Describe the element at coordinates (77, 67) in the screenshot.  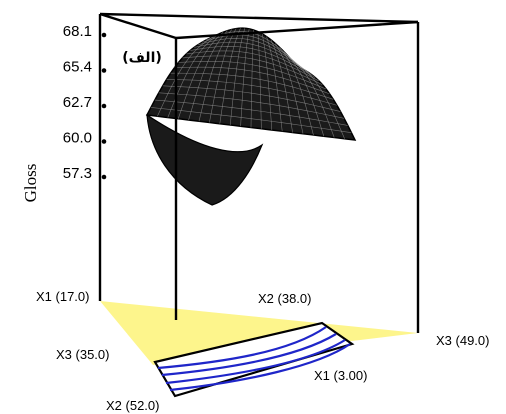
I see `z-tick-label: 65.4` at that location.